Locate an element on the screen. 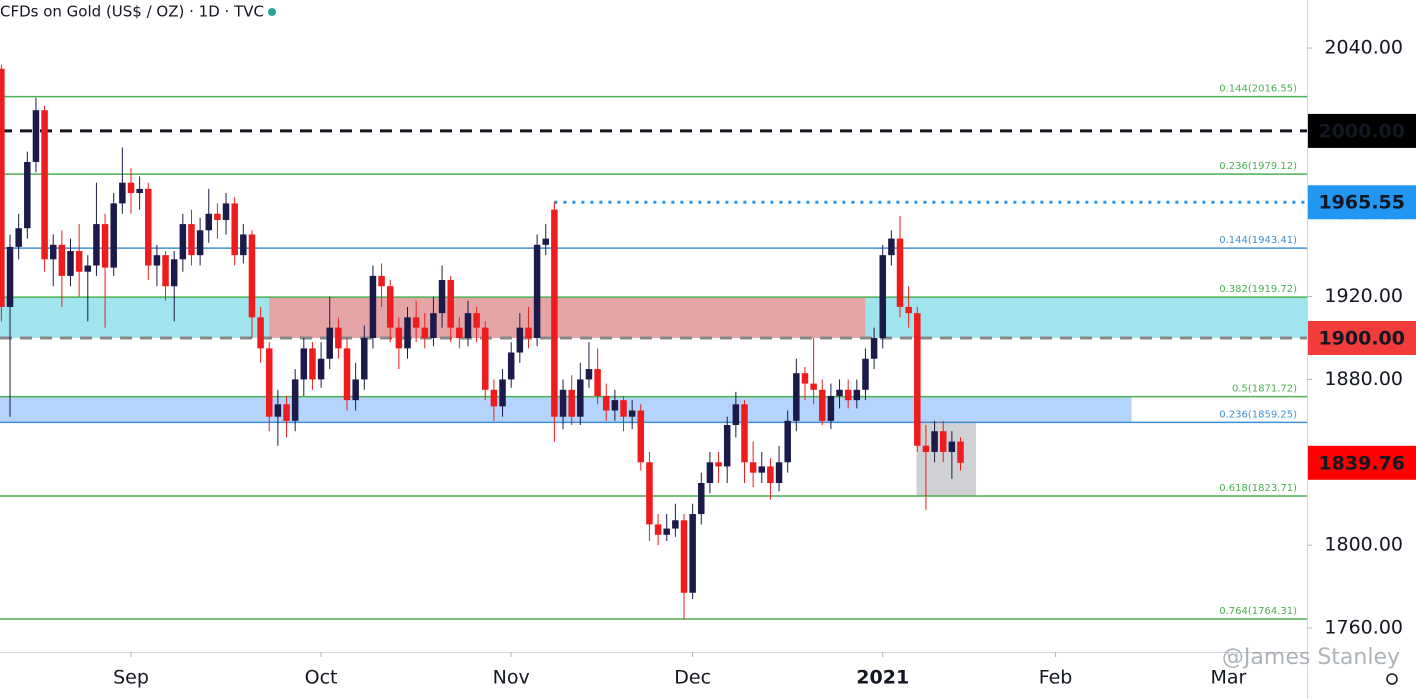 The width and height of the screenshot is (1416, 699). level-label: 0.382(1919.72) is located at coordinates (1258, 289).